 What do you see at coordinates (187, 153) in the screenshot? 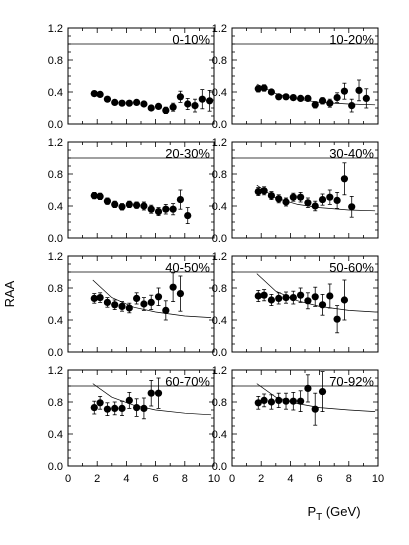
I see `panel-label: 20-30%` at bounding box center [187, 153].